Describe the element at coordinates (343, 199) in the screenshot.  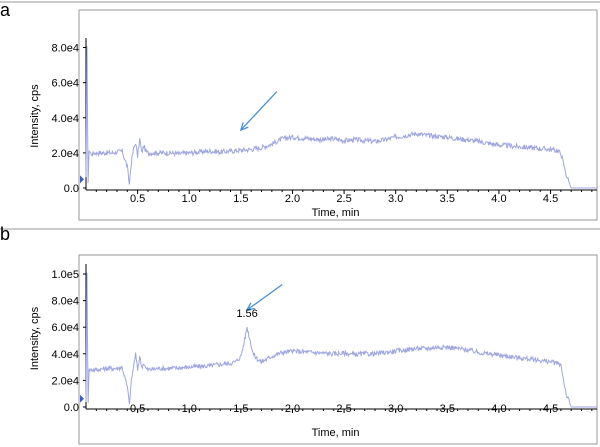
I see `x-tick-label-a: 2.5` at that location.